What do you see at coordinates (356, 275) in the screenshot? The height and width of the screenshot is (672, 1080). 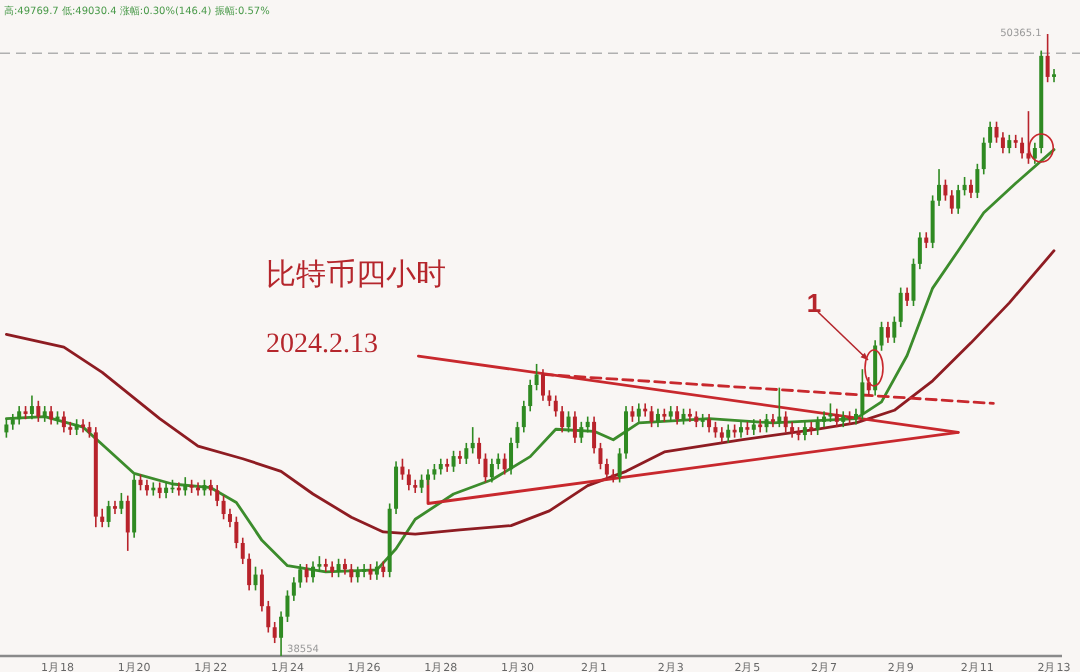 I see `text: 比特币四小时` at bounding box center [356, 275].